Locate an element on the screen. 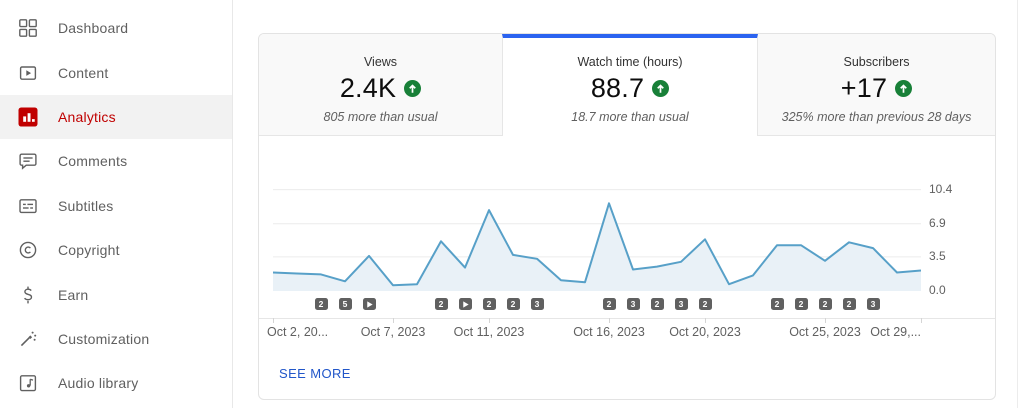 The height and width of the screenshot is (408, 1024). tab-value: 88.7 is located at coordinates (617, 88).